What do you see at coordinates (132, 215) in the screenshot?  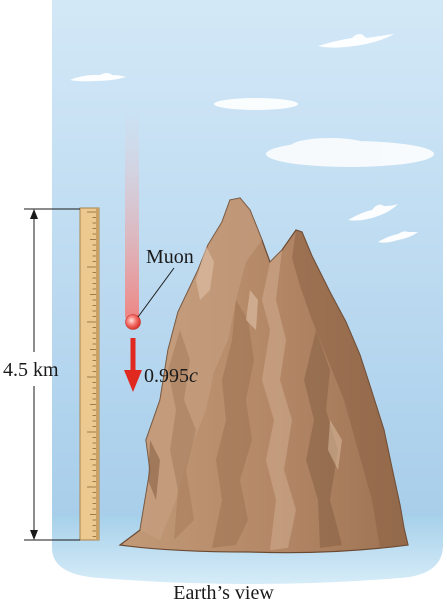 I see `muon-trail` at bounding box center [132, 215].